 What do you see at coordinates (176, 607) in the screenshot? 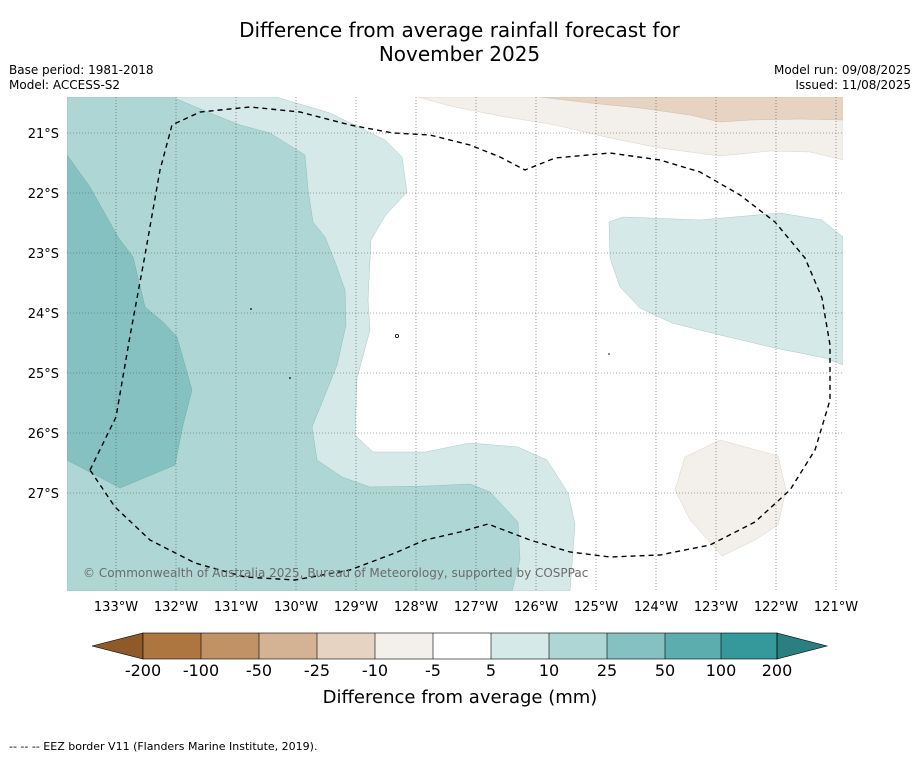
I see `lon-label: 132°W` at bounding box center [176, 607].